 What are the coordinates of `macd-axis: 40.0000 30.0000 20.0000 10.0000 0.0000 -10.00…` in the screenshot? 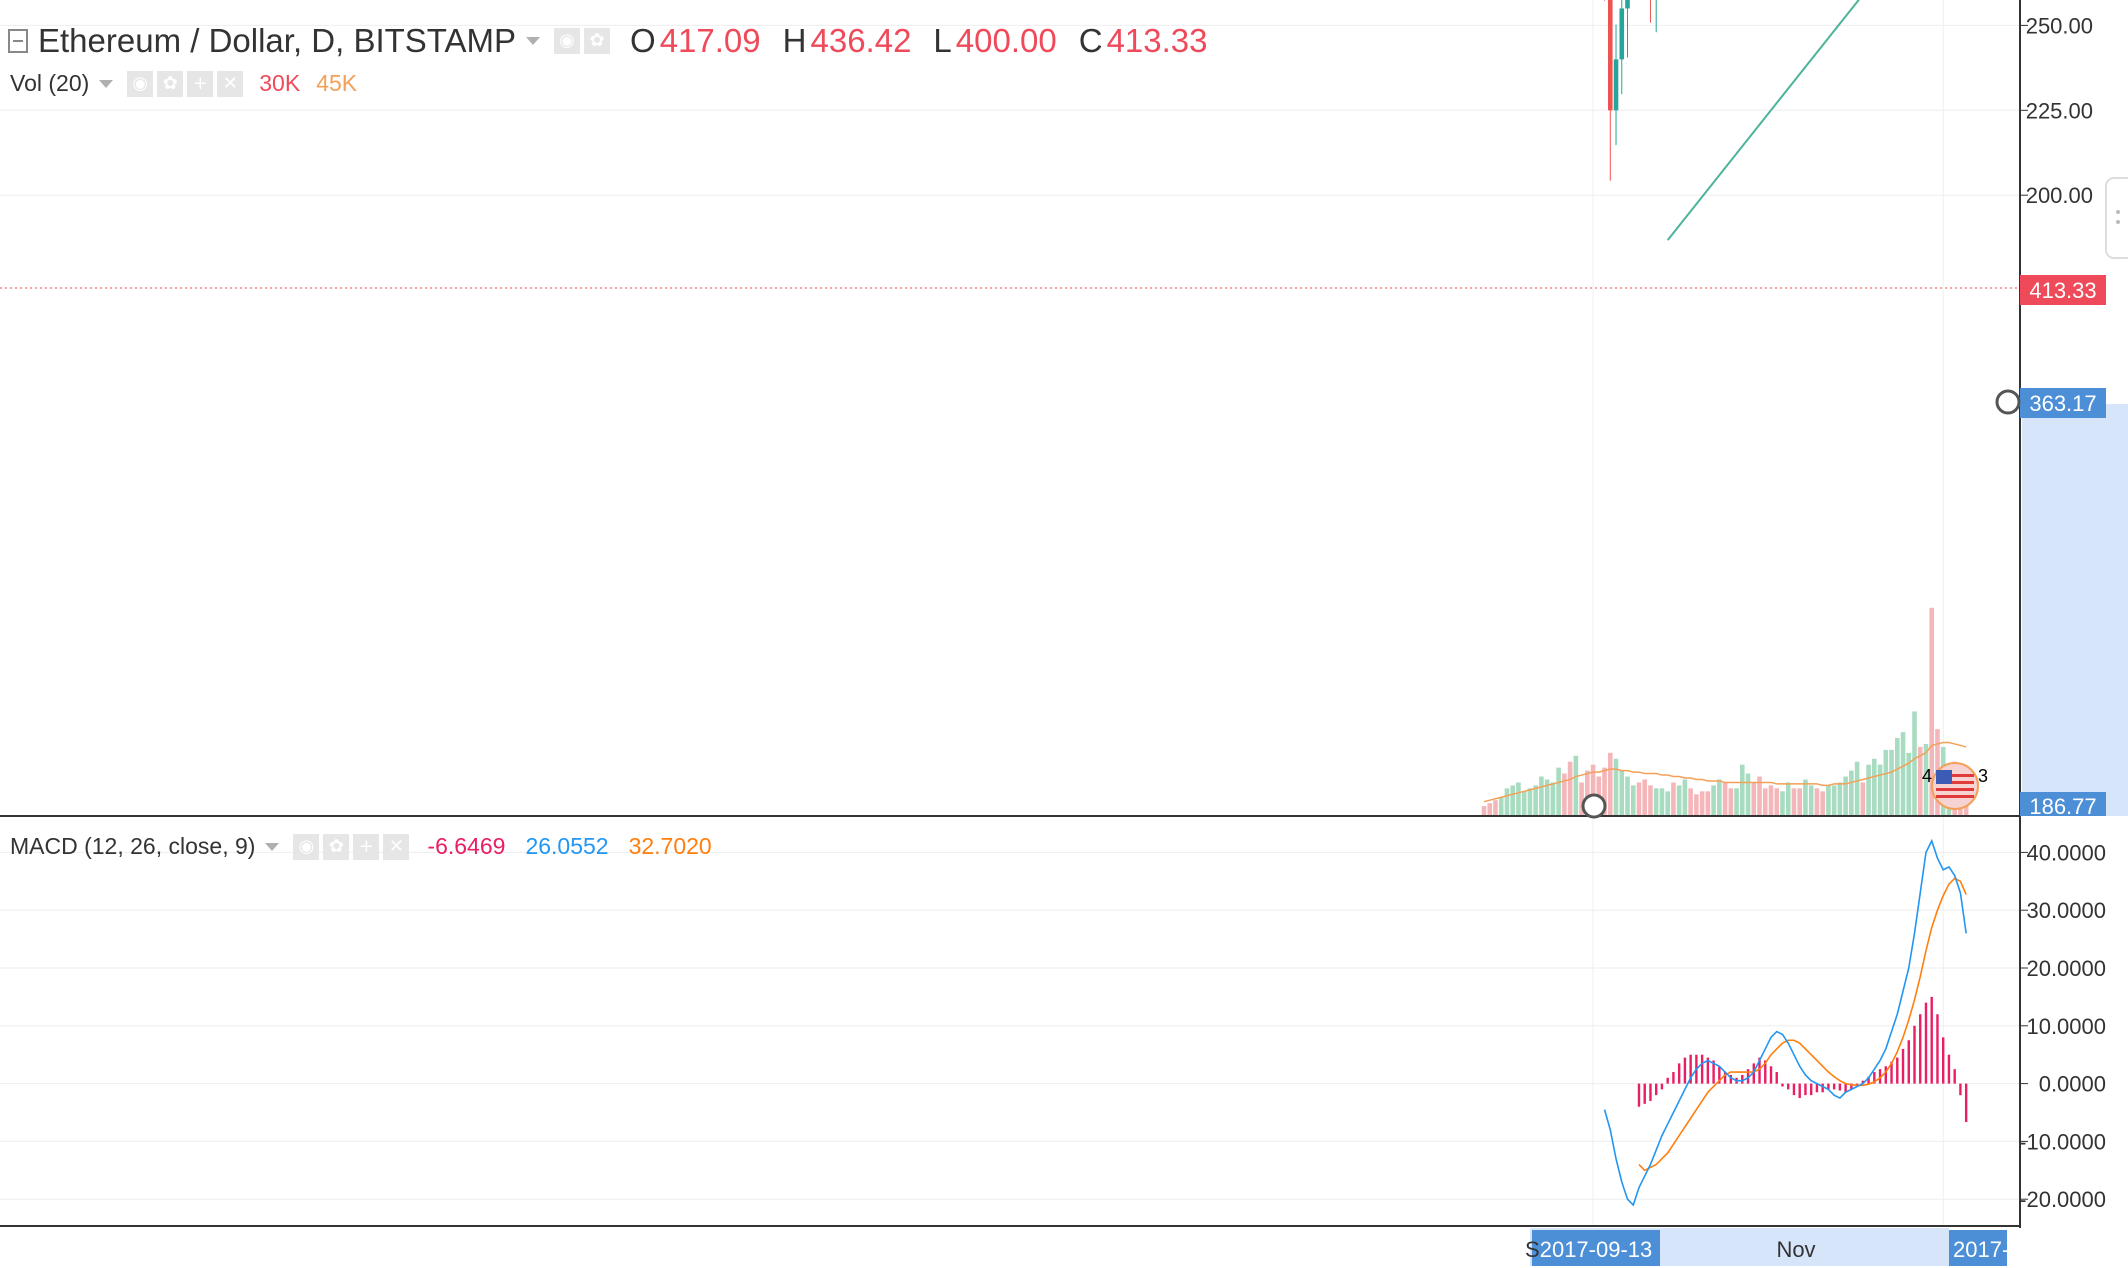 It's located at (2062, 1026).